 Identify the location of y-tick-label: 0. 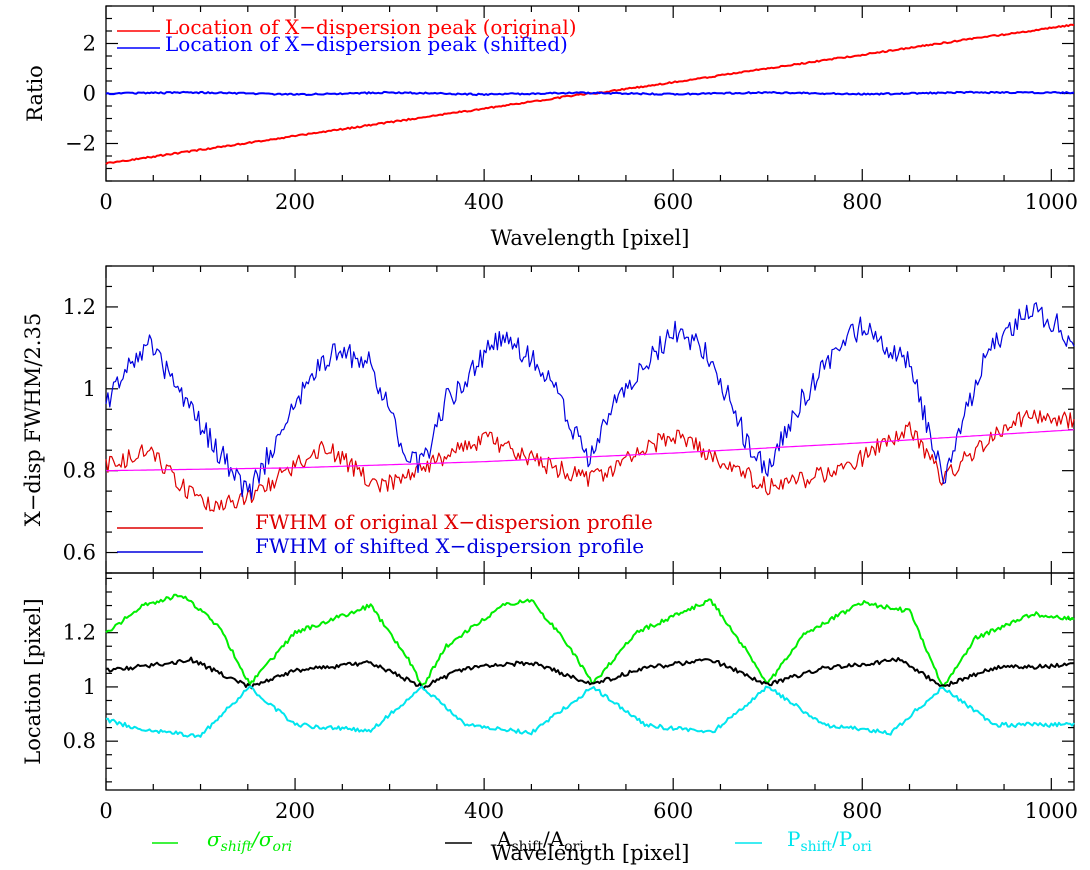
(89, 94).